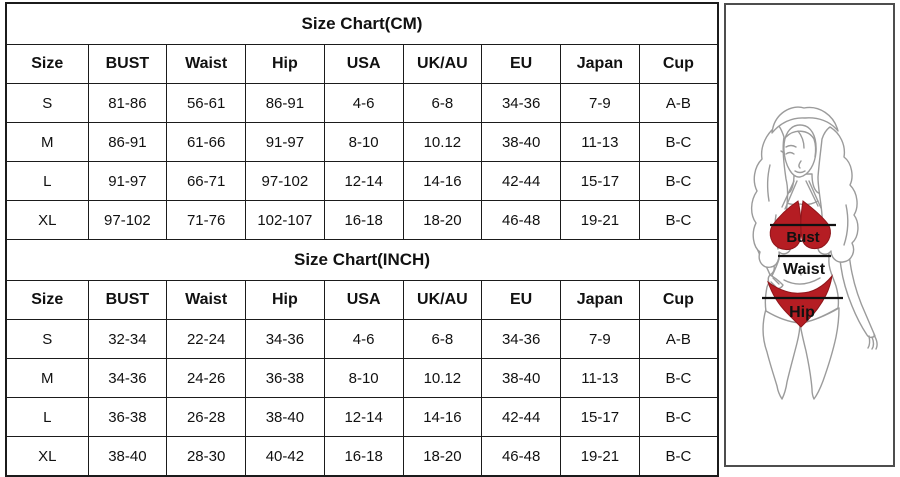  I want to click on measurement-lines, so click(802, 261).